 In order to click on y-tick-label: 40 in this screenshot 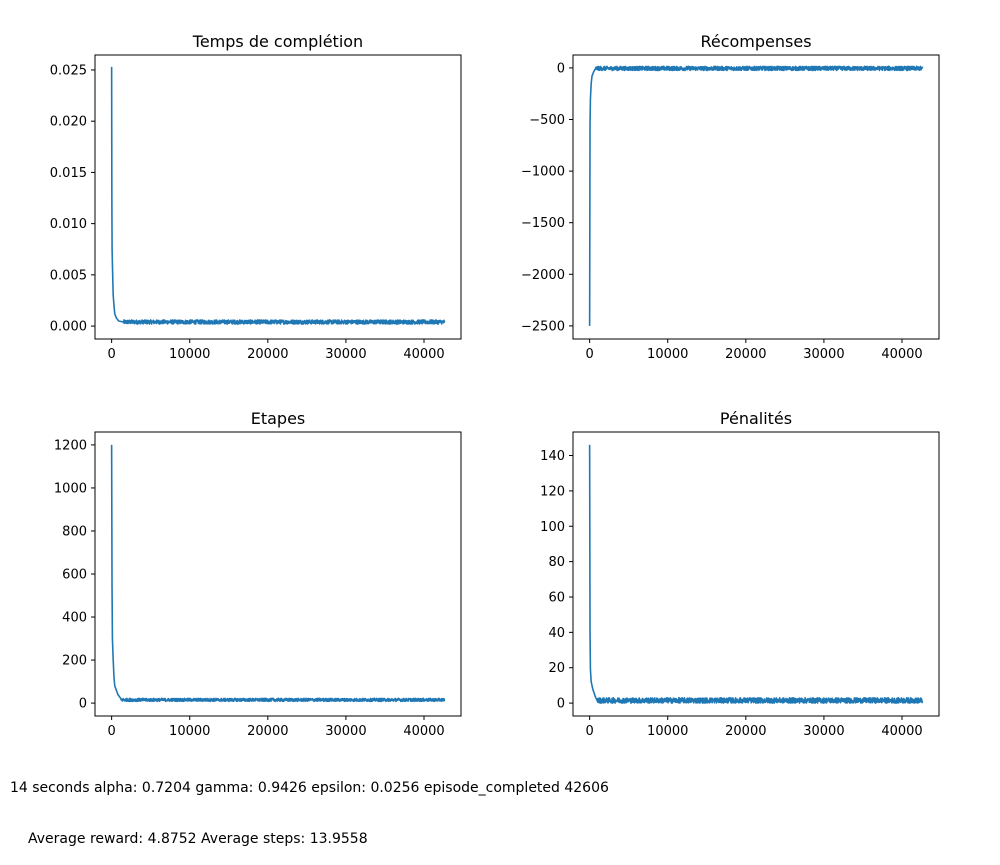, I will do `click(556, 633)`.